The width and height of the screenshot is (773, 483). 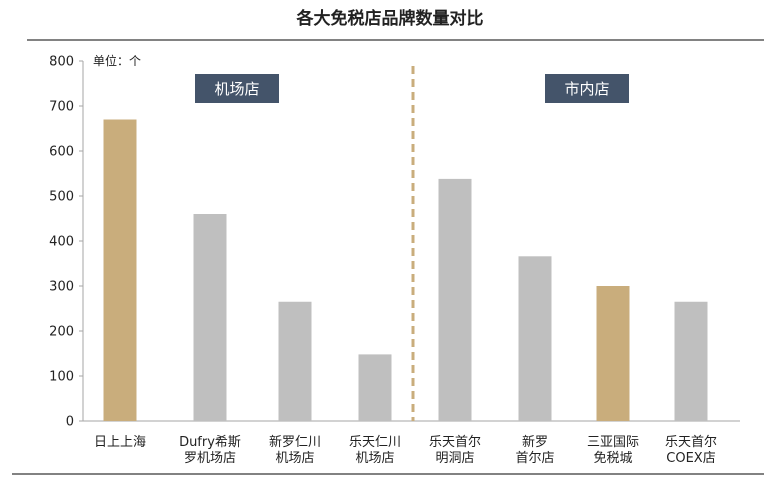 I want to click on group-label: 市内店, so click(x=586, y=89).